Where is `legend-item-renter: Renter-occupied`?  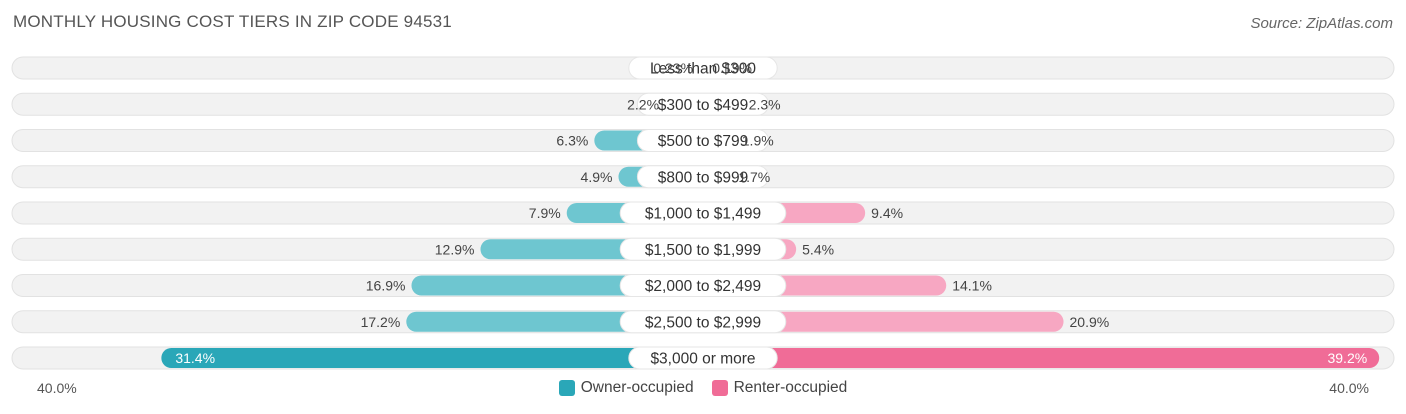
legend-item-renter: Renter-occupied is located at coordinates (779, 388).